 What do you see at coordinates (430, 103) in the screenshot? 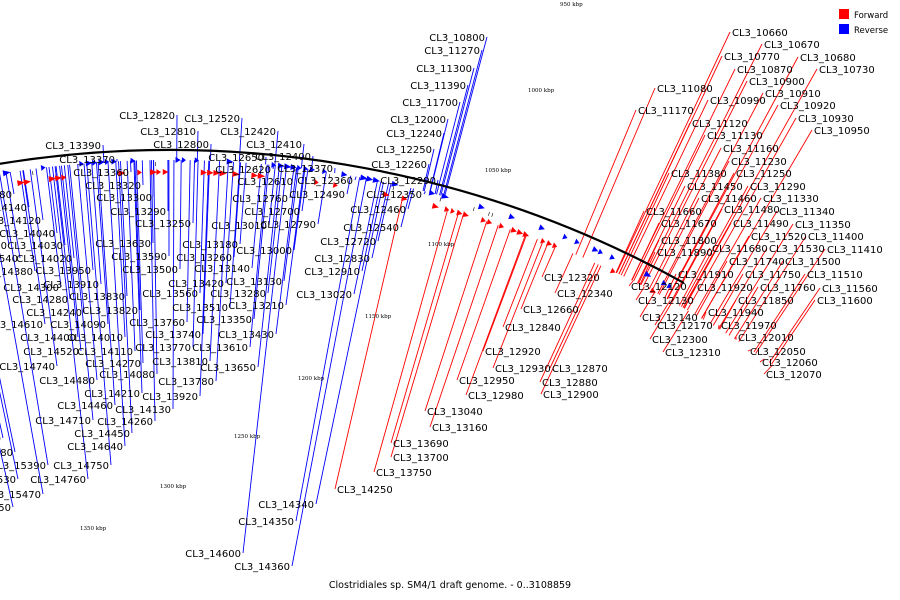
I see `gene-label: CL3_11700` at bounding box center [430, 103].